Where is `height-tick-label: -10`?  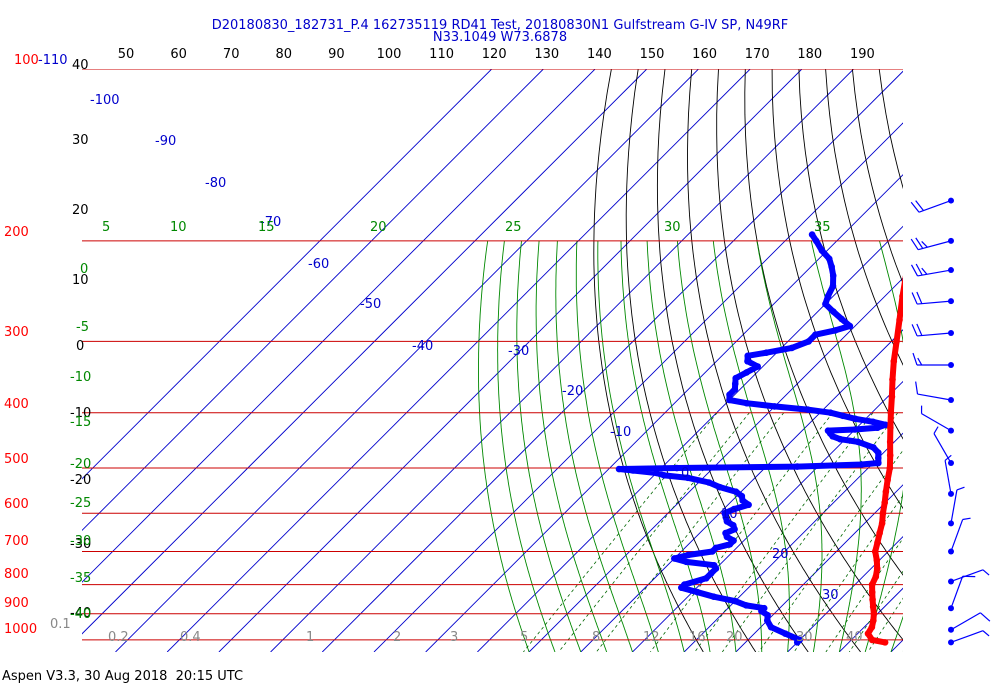
height-tick-label: -10 is located at coordinates (80, 413).